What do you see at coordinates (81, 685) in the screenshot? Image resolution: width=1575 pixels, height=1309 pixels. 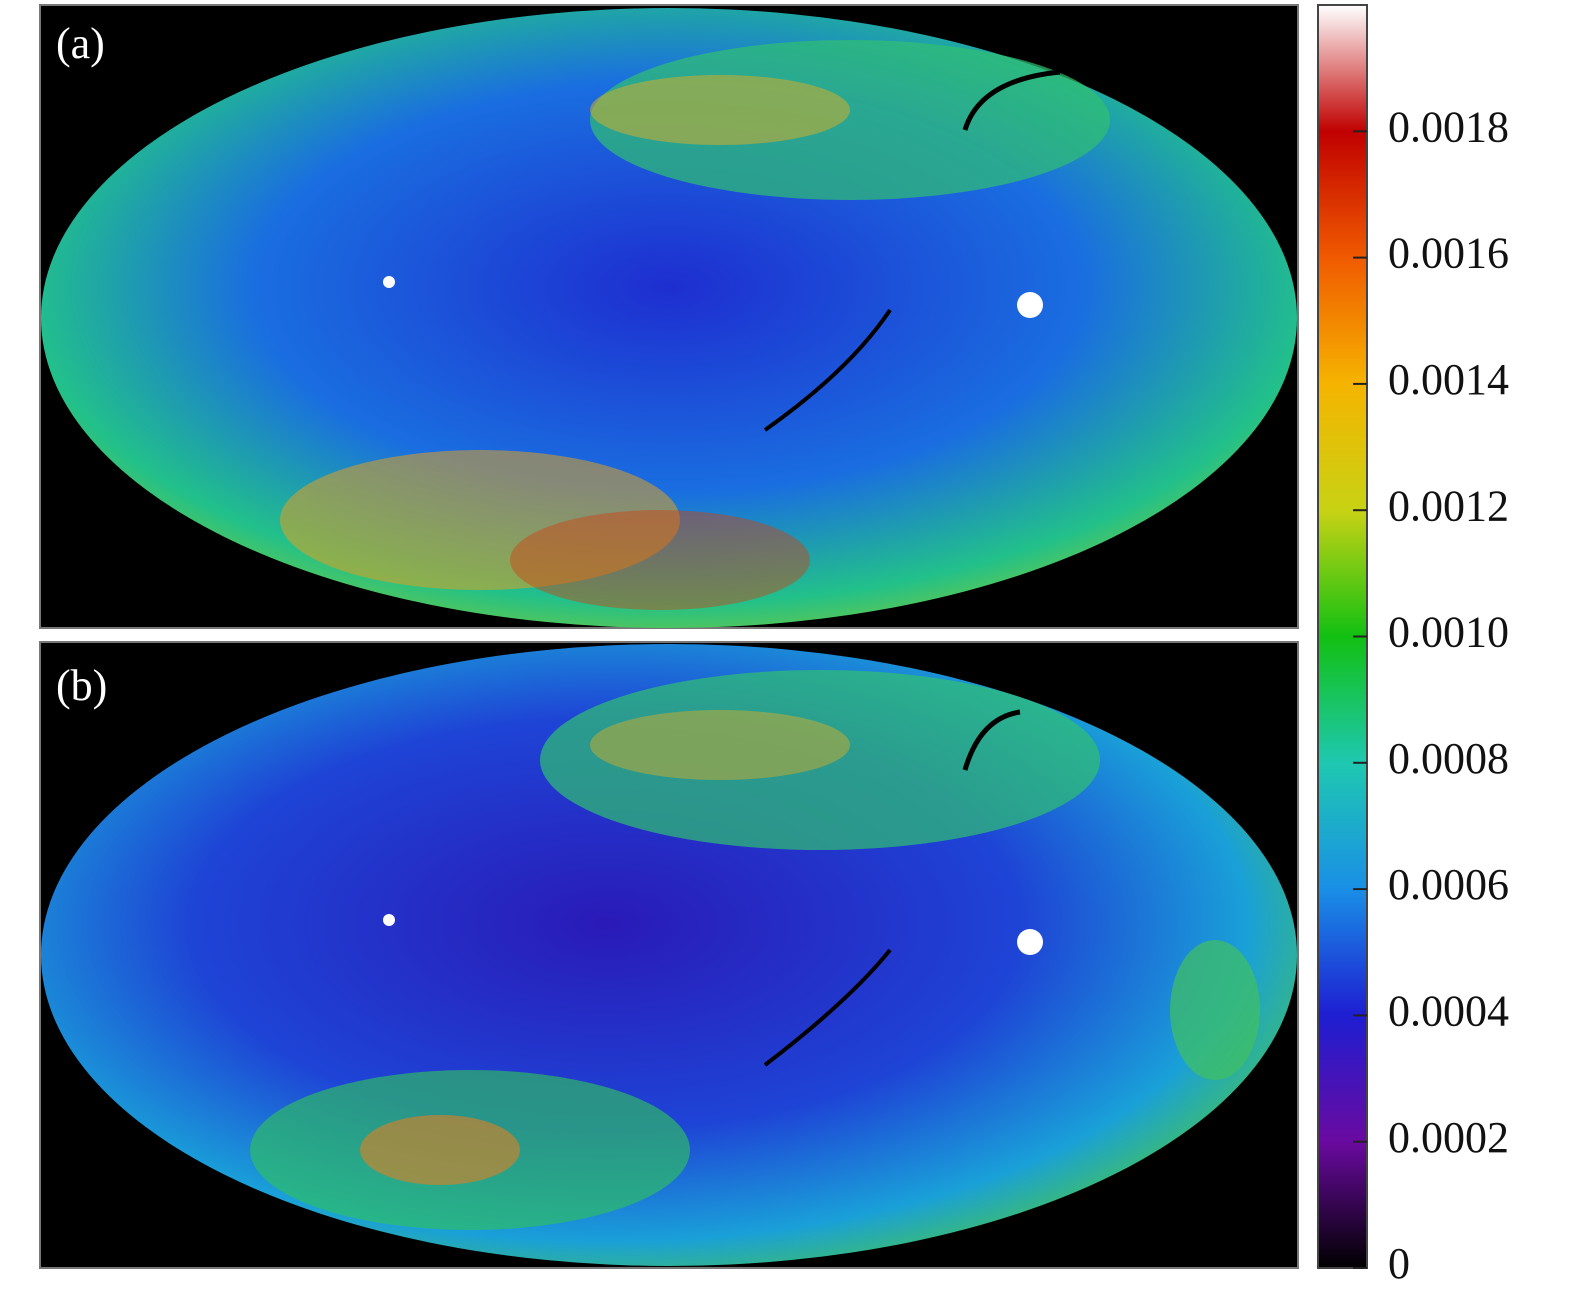 I see `panel-label: (b)` at bounding box center [81, 685].